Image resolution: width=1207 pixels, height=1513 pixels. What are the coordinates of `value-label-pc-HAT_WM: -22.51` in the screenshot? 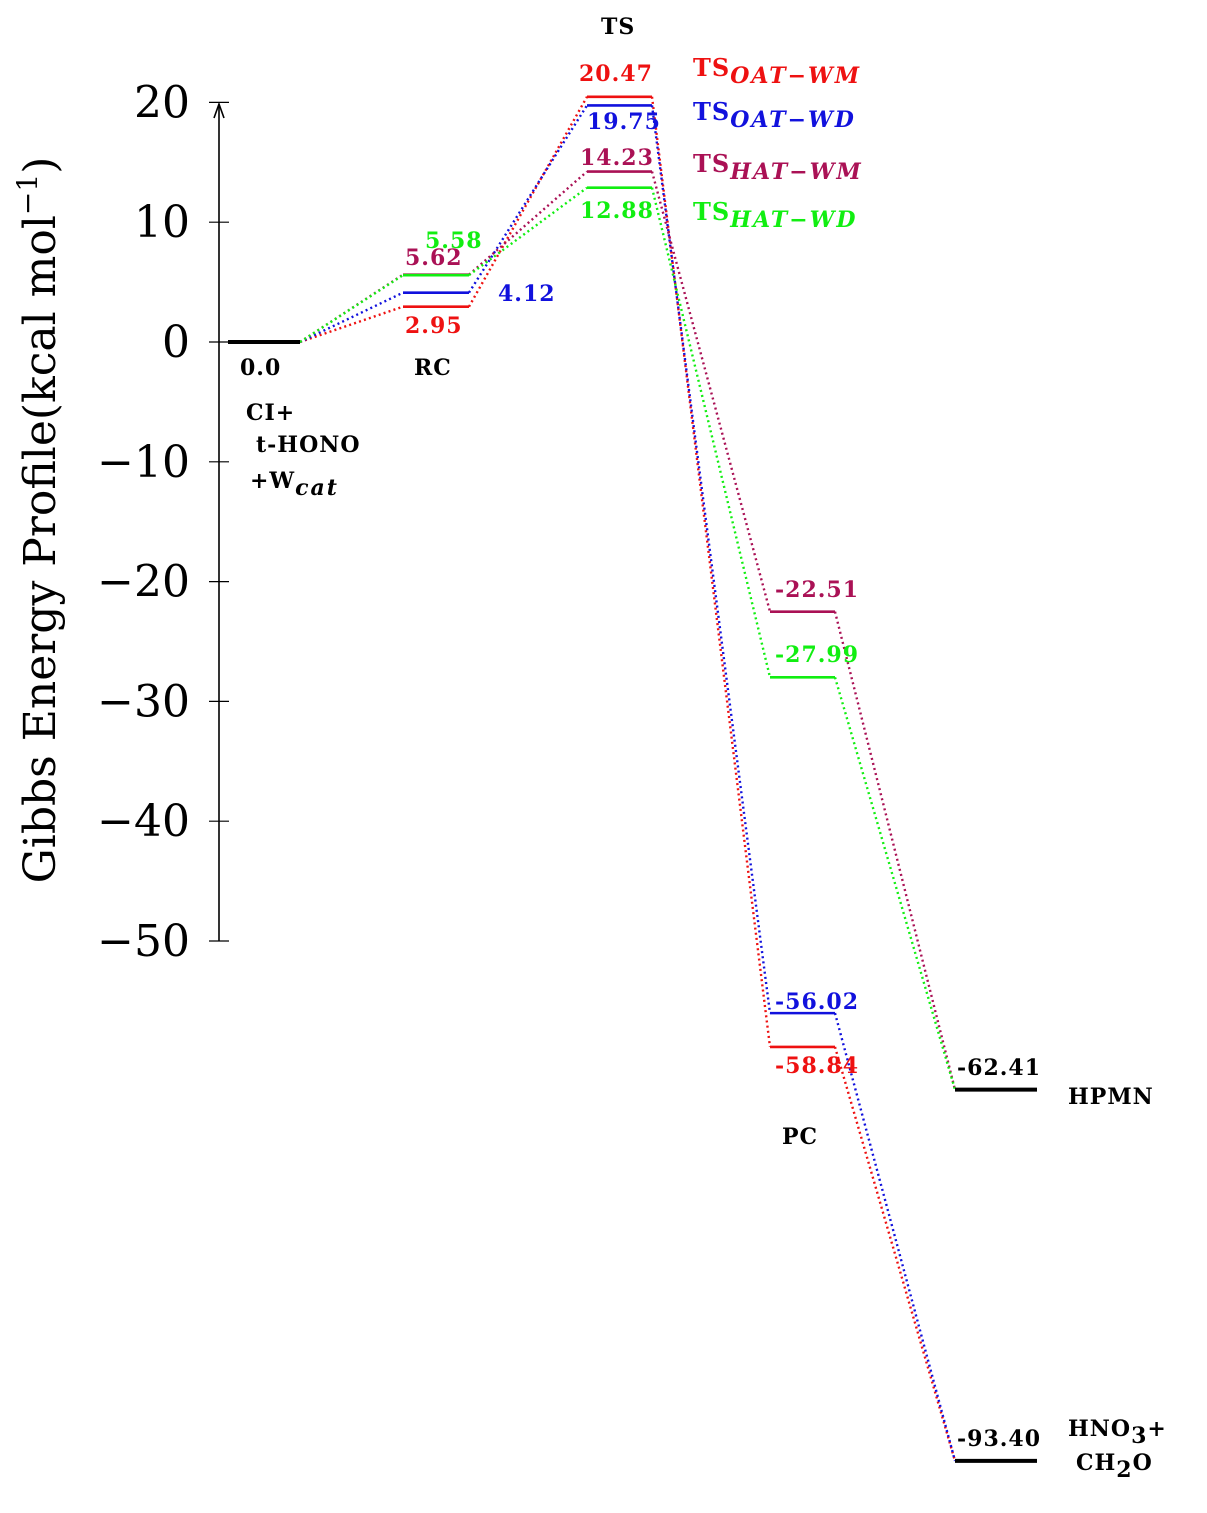 It's located at (817, 590).